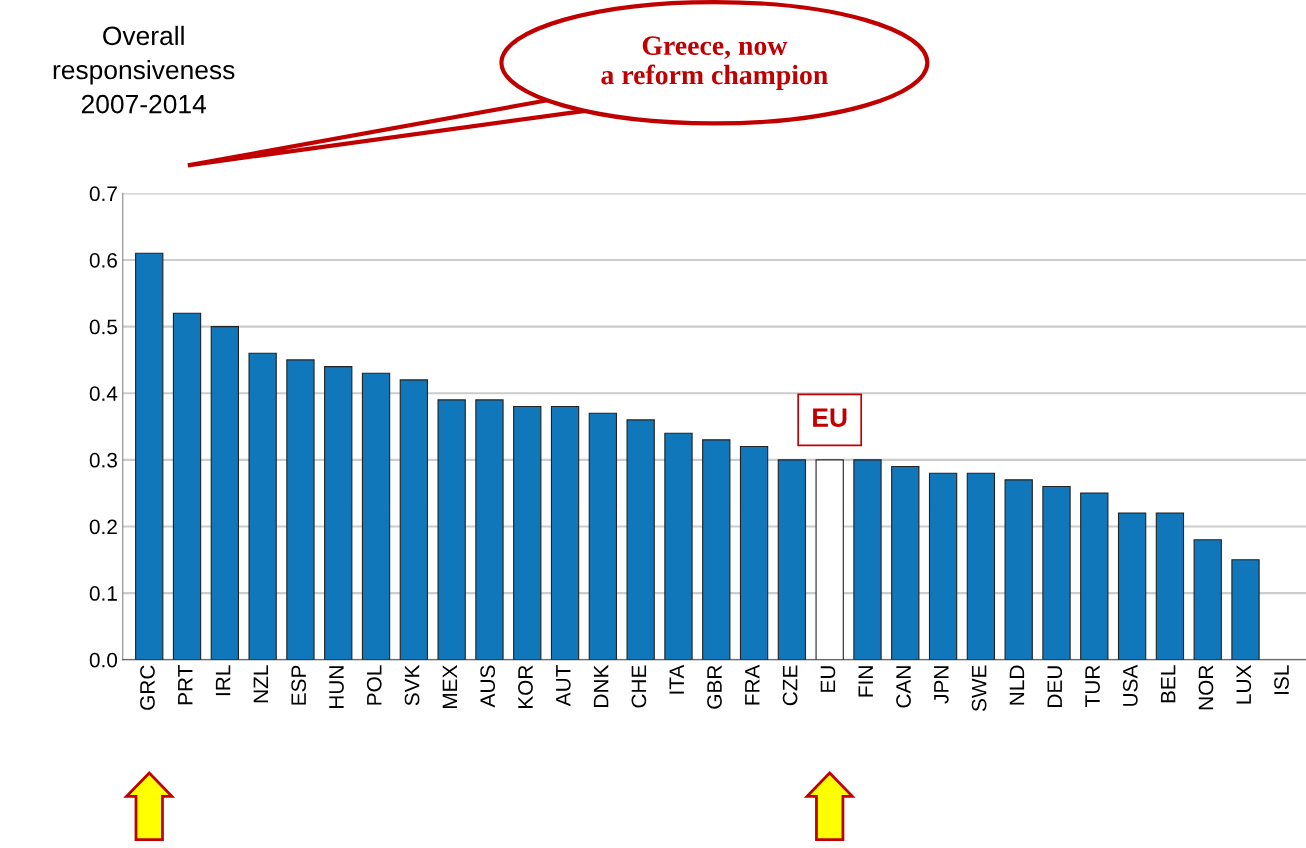 The height and width of the screenshot is (848, 1306). What do you see at coordinates (103, 460) in the screenshot?
I see `y-tick-label: 0.3` at bounding box center [103, 460].